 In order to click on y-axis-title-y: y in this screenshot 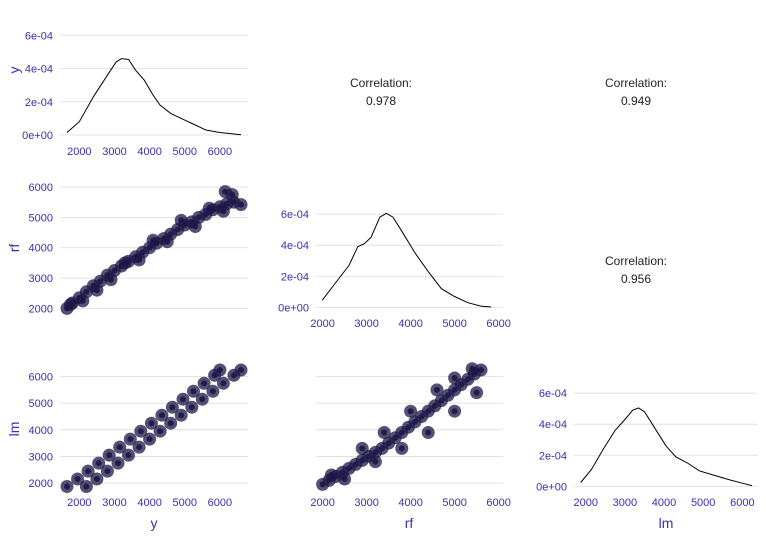, I will do `click(14, 70)`.